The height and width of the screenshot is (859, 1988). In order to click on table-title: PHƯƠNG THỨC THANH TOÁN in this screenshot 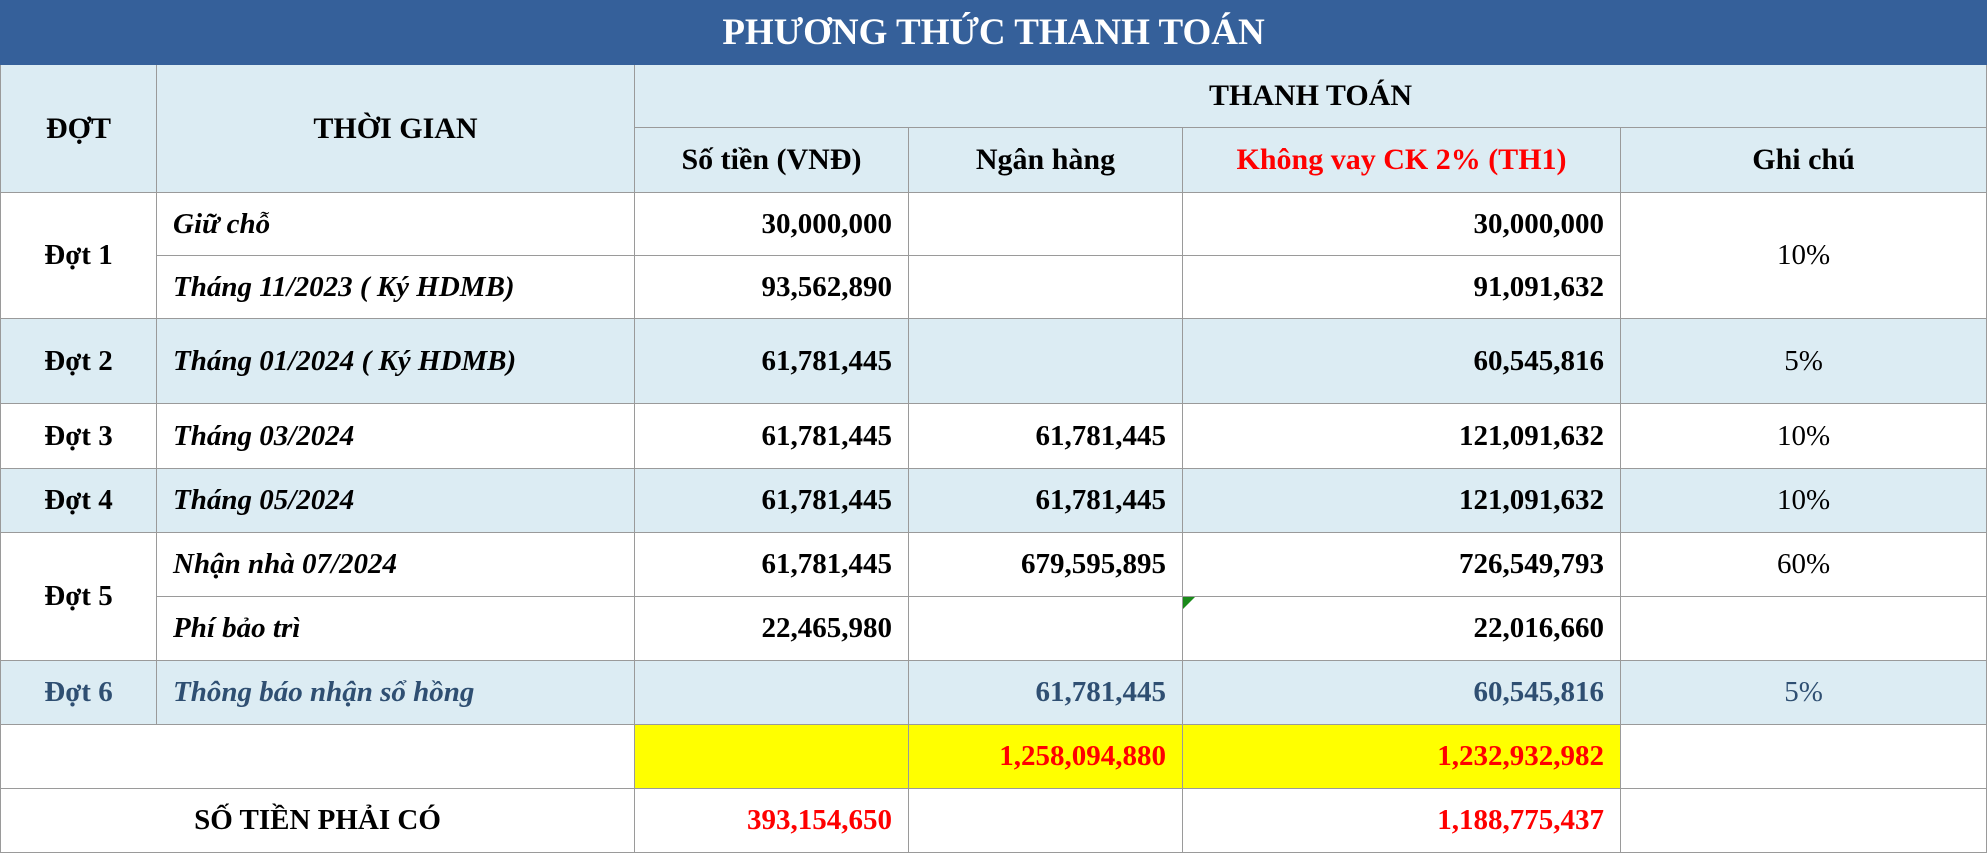, I will do `click(994, 32)`.